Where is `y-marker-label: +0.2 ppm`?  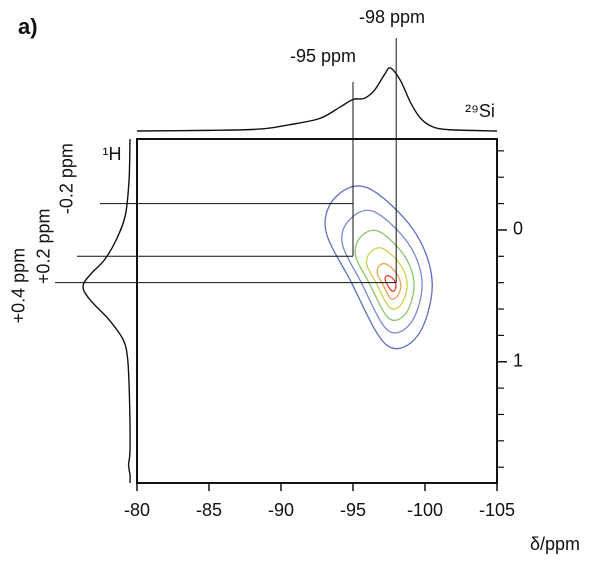
y-marker-label: +0.2 ppm is located at coordinates (44, 247).